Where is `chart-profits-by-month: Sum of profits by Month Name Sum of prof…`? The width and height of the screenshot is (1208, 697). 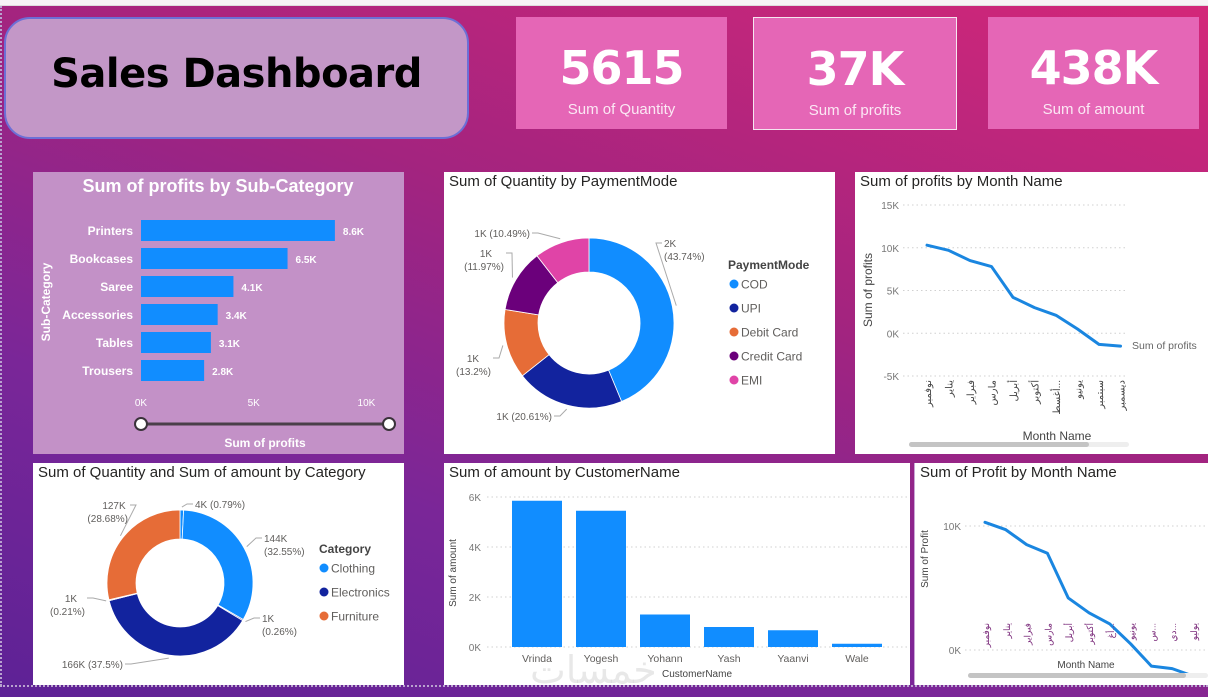 chart-profits-by-month: Sum of profits by Month Name Sum of prof… is located at coordinates (1031, 313).